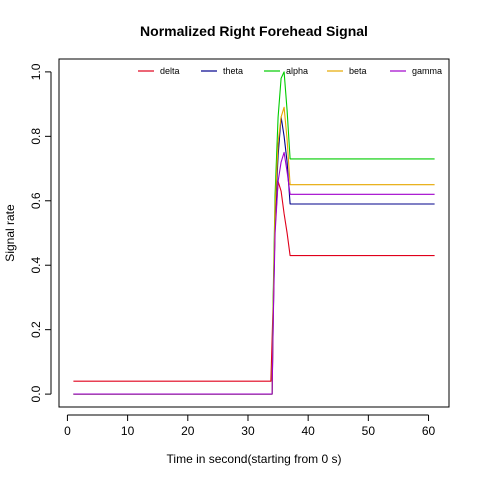 The height and width of the screenshot is (480, 480). What do you see at coordinates (248, 431) in the screenshot?
I see `x-tick-label: 30` at bounding box center [248, 431].